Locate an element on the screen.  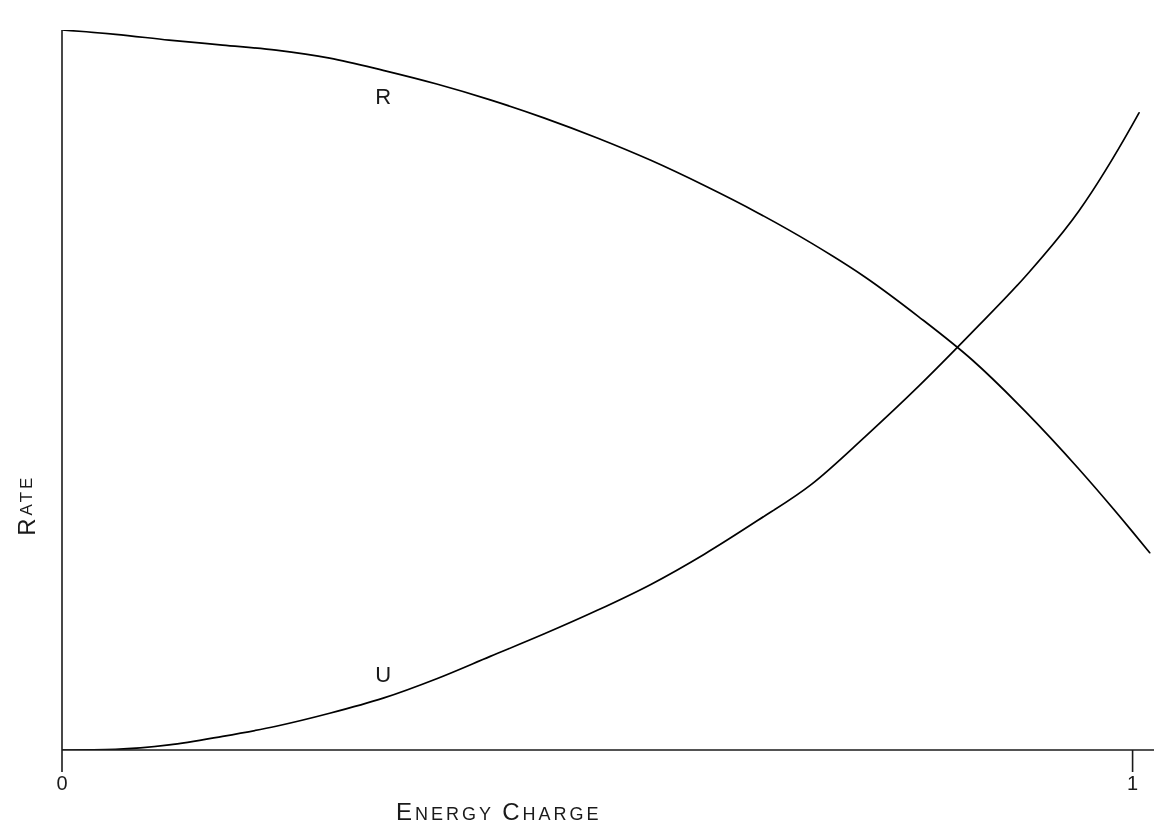
series-label: R is located at coordinates (383, 97).